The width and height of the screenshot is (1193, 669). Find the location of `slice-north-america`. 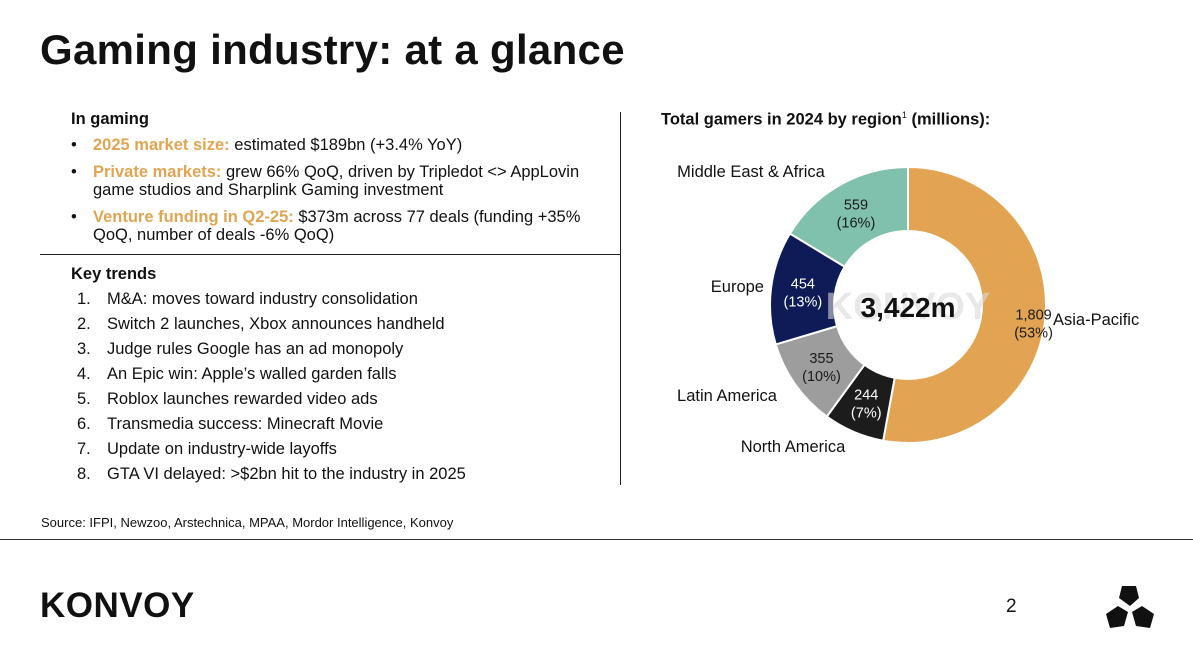

slice-north-america is located at coordinates (860, 402).